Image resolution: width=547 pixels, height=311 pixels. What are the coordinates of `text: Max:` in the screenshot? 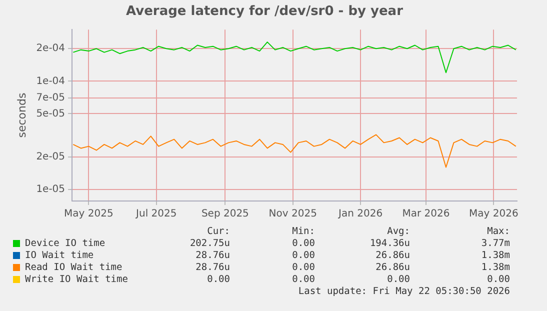 It's located at (498, 232).